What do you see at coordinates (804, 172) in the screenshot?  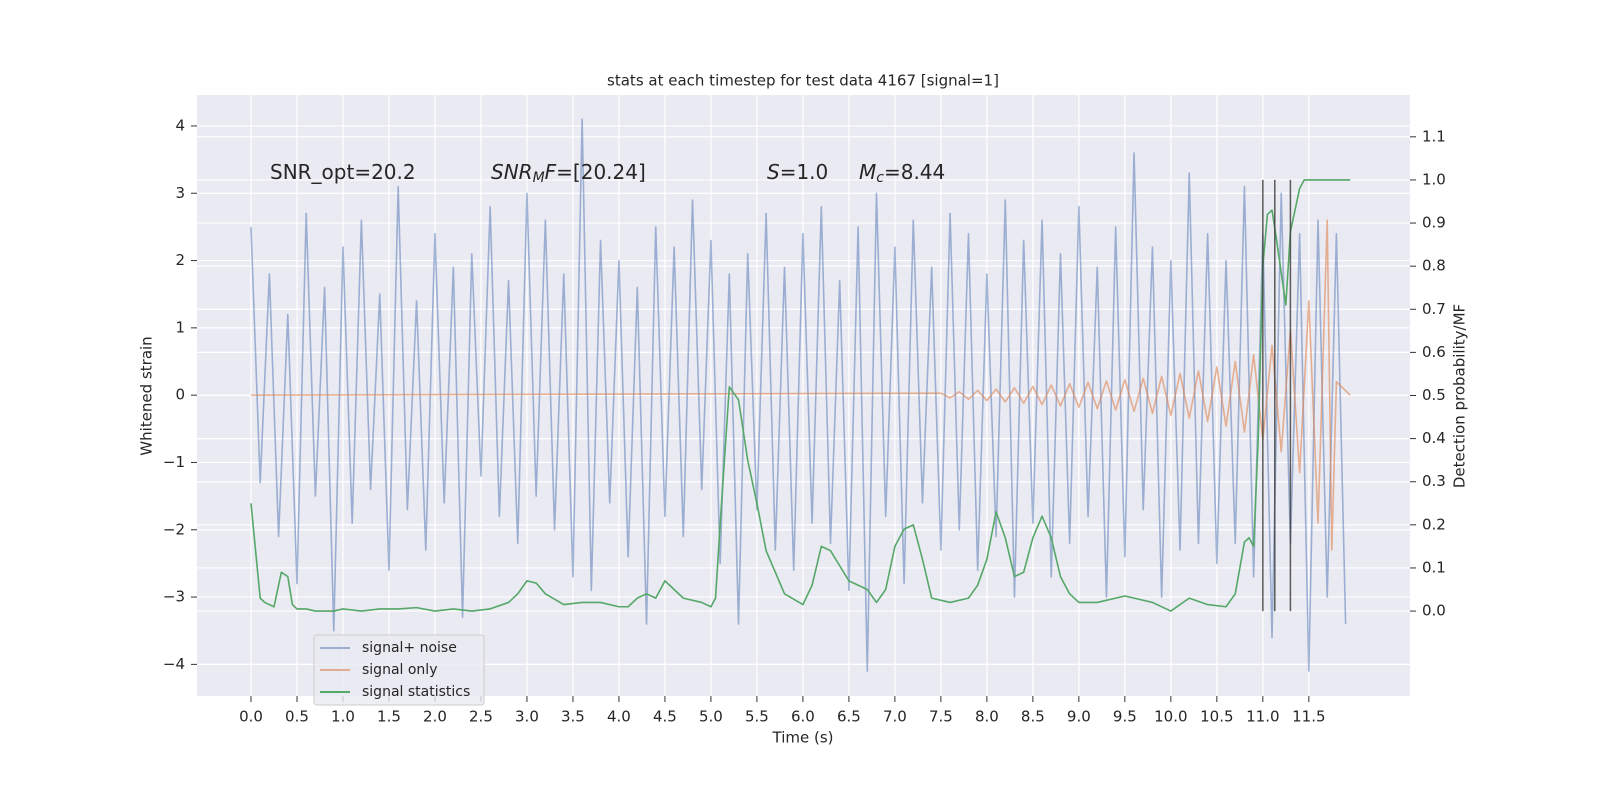 I see `annotation-part: =1.0` at bounding box center [804, 172].